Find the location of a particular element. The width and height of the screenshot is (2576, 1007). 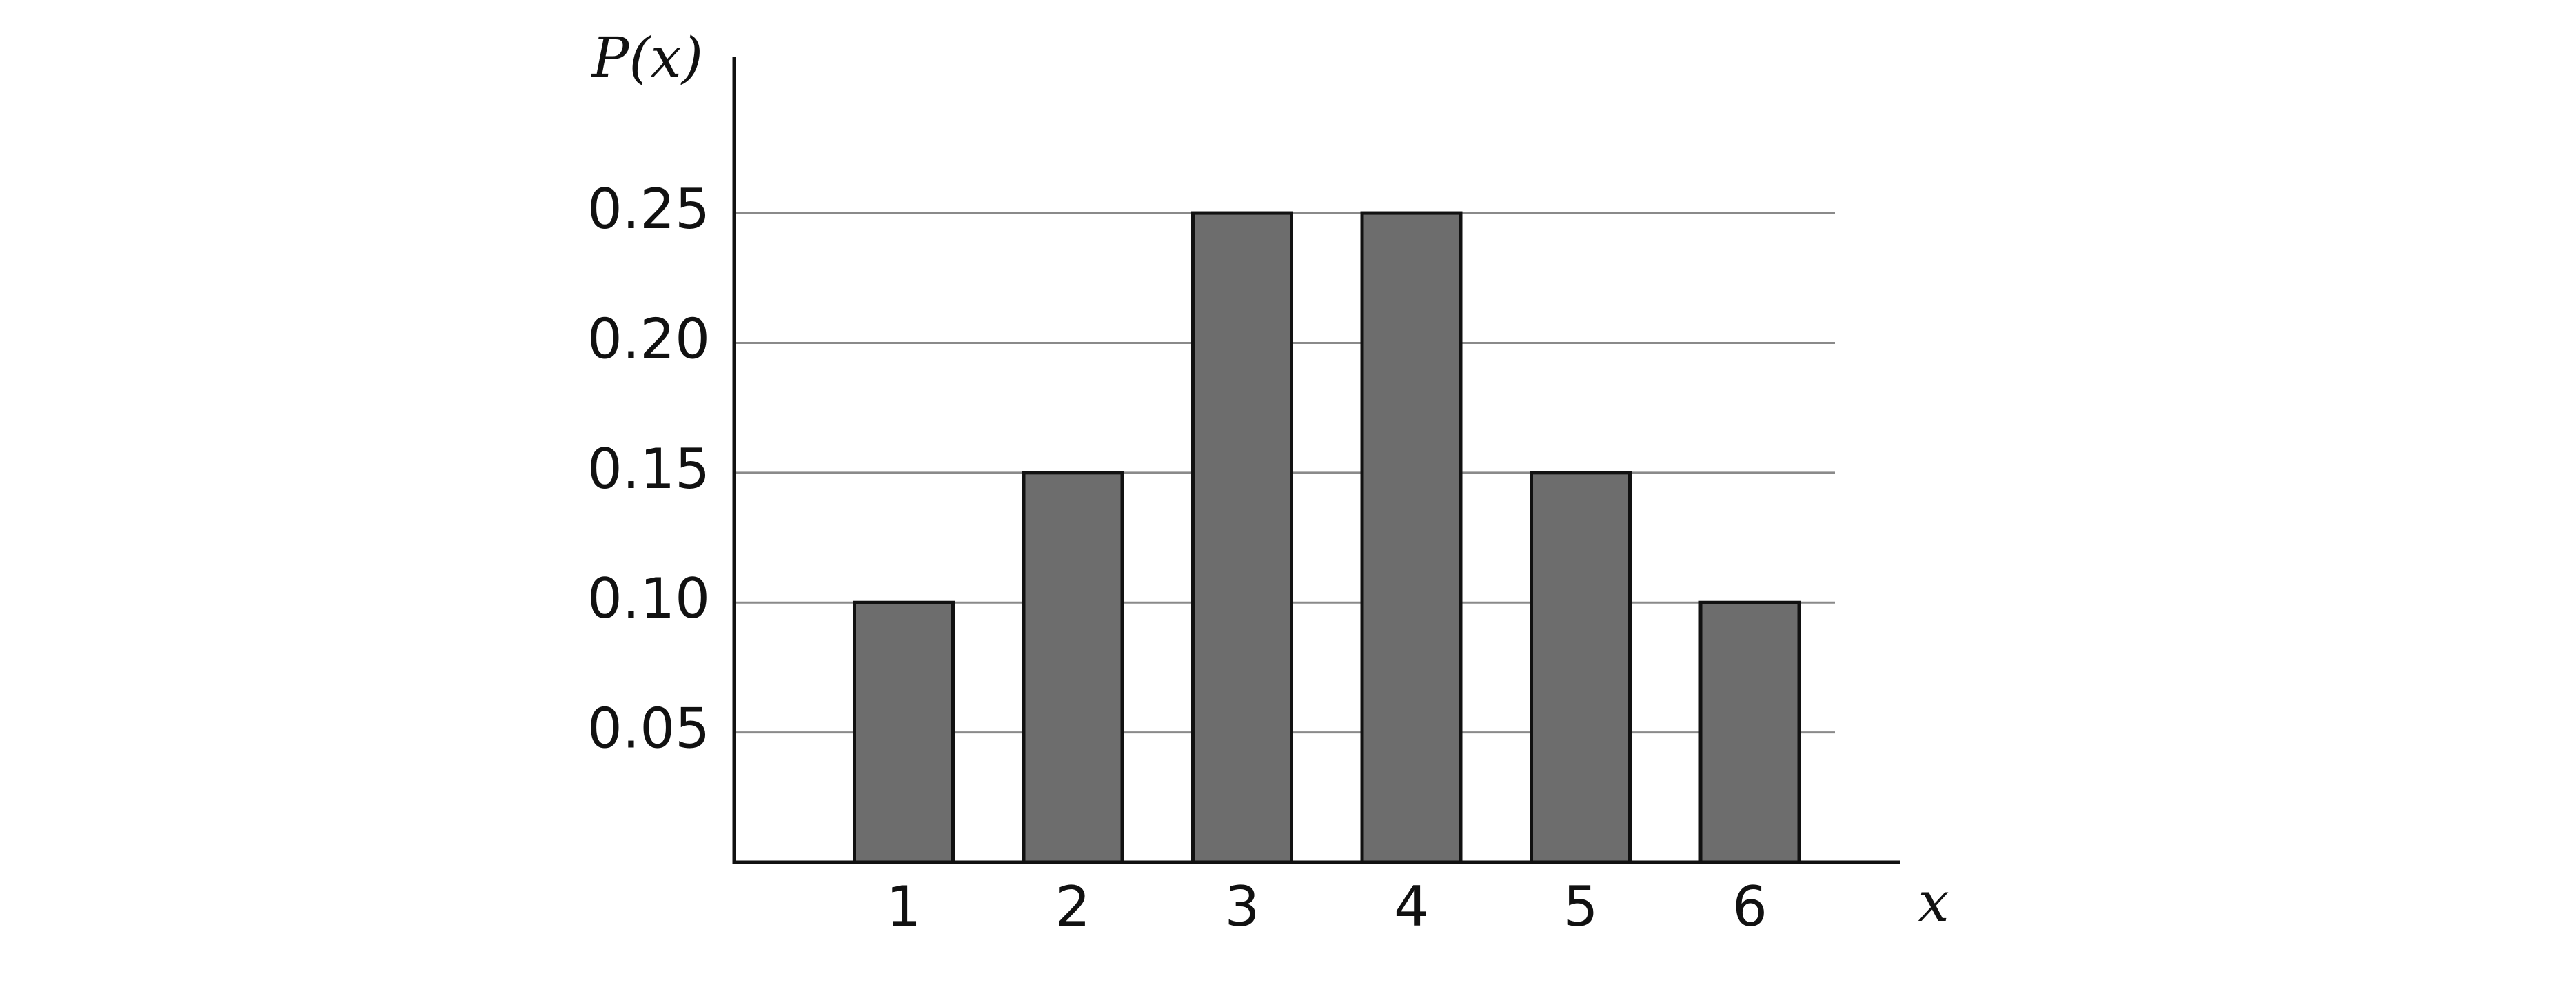

x-tick-label: 2 is located at coordinates (1073, 907).